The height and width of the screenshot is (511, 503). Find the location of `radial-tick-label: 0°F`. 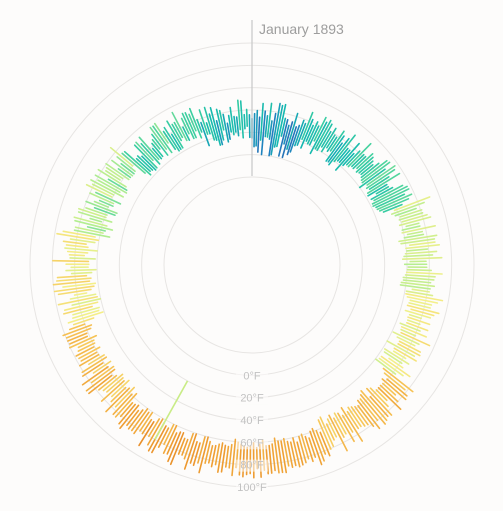

radial-tick-label: 0°F is located at coordinates (252, 376).